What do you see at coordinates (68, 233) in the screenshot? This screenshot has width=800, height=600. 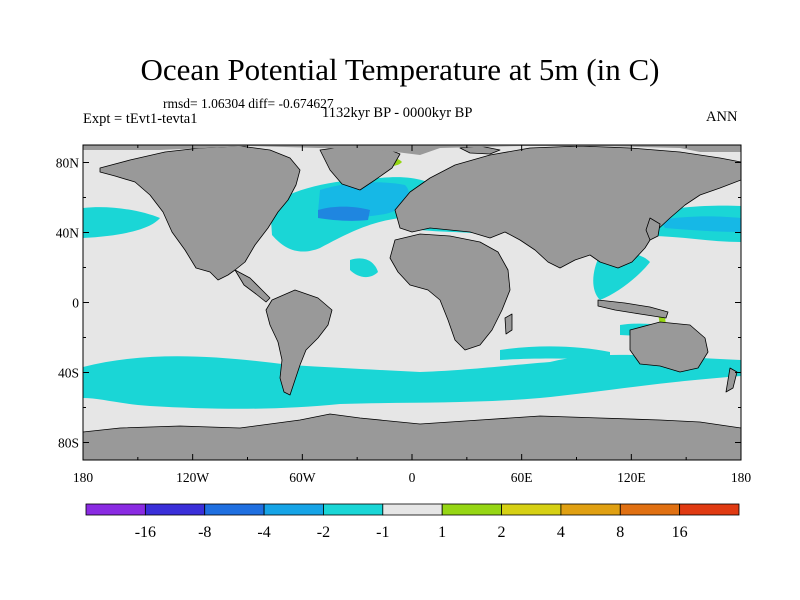 I see `y-tick-label: 40N` at bounding box center [68, 233].